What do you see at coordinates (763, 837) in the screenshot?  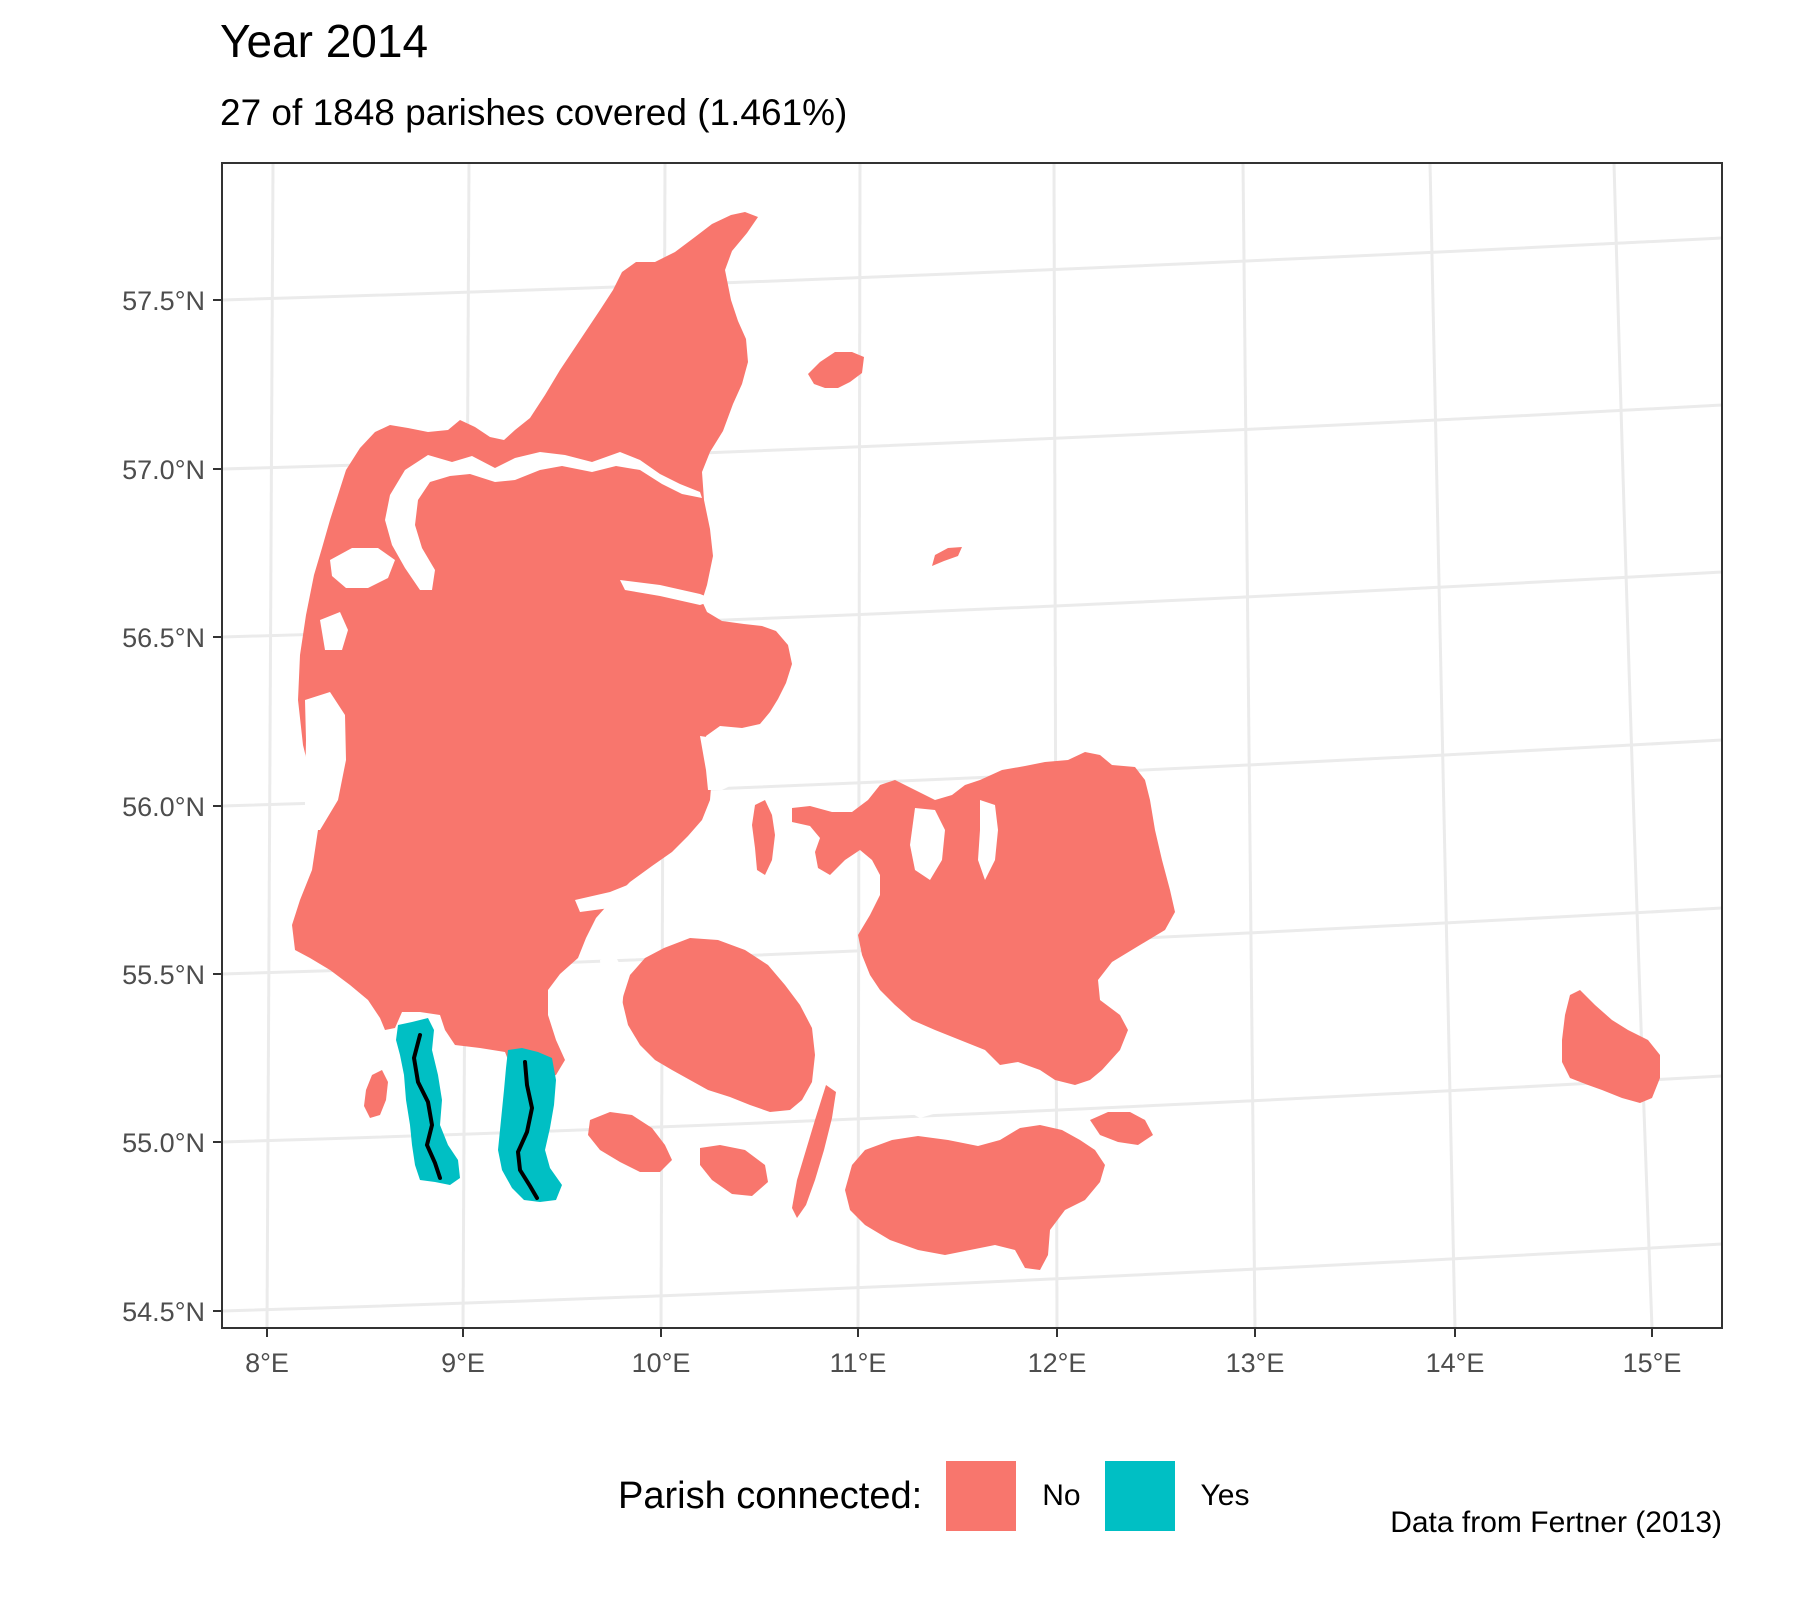 I see `samsoe` at bounding box center [763, 837].